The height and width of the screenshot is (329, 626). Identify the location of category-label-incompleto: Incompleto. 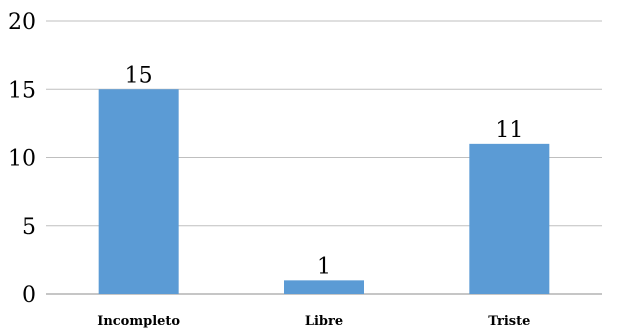
(138, 321).